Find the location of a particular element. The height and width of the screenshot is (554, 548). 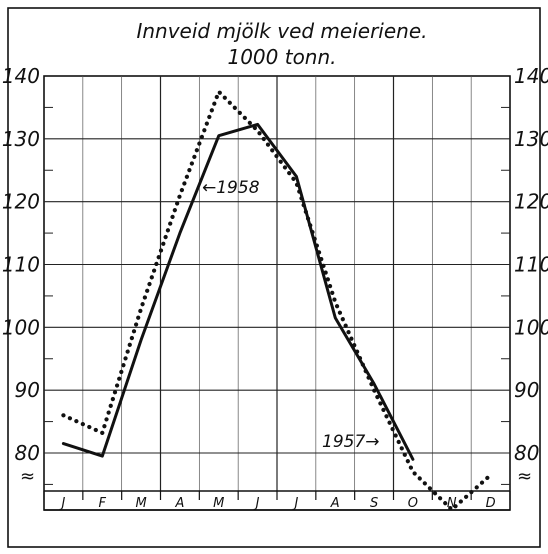

y-tick-label-right: 140 is located at coordinates (531, 76).